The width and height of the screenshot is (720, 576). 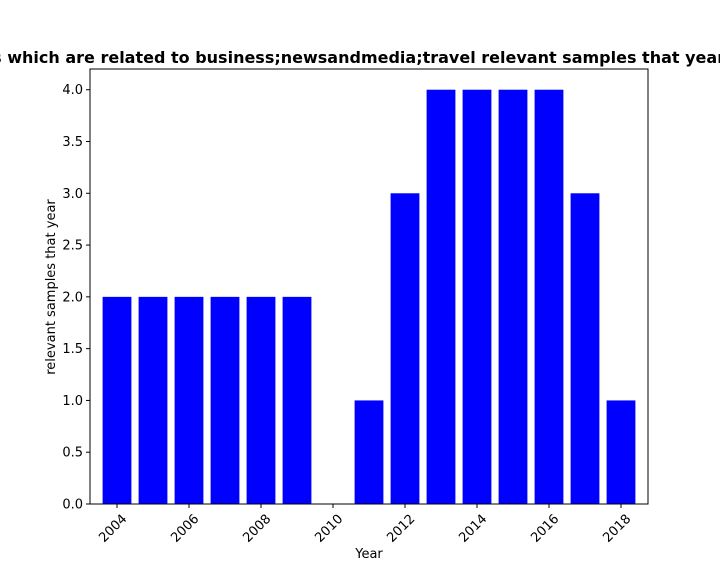 What do you see at coordinates (189, 400) in the screenshot?
I see `bar-2006` at bounding box center [189, 400].